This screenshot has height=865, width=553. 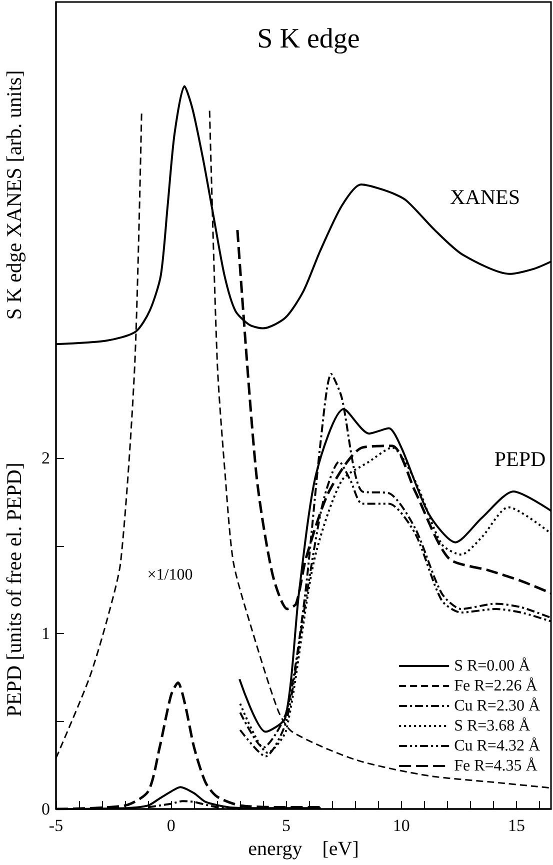 I want to click on y-tick-label: 2, so click(x=46, y=458).